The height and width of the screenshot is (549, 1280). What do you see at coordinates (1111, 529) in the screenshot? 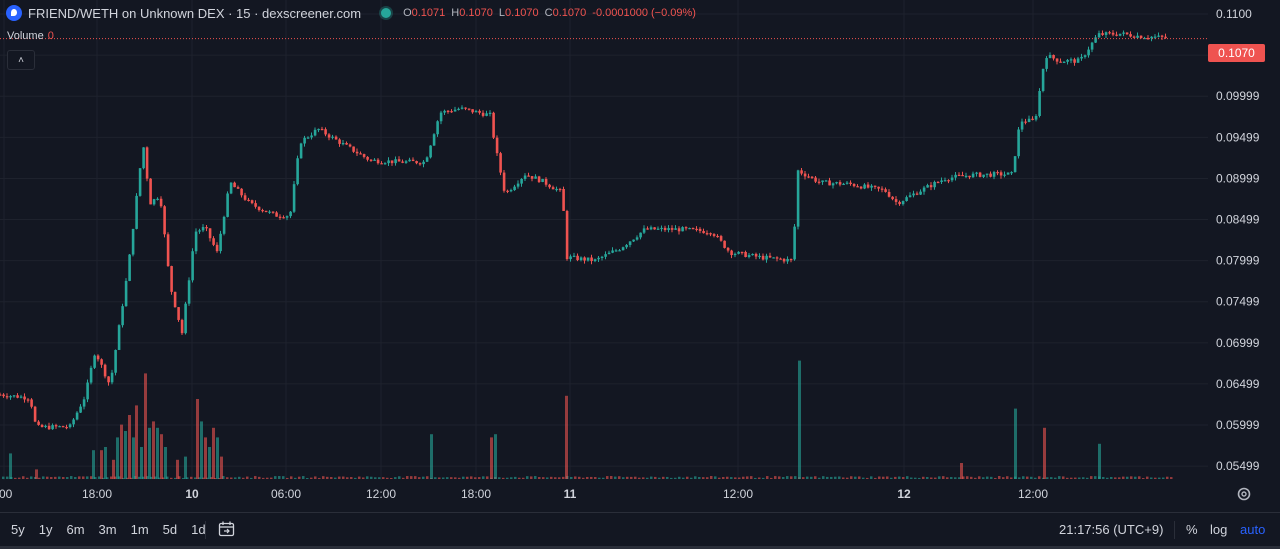
I see `clock-timezone: 21:17:56 (UTC+9)` at bounding box center [1111, 529].